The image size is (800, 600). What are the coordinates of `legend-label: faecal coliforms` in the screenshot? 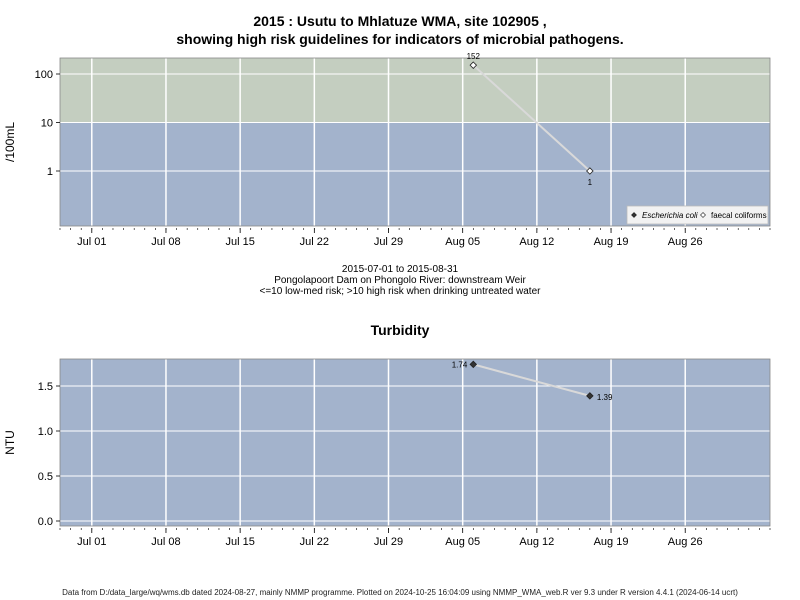 It's located at (739, 215).